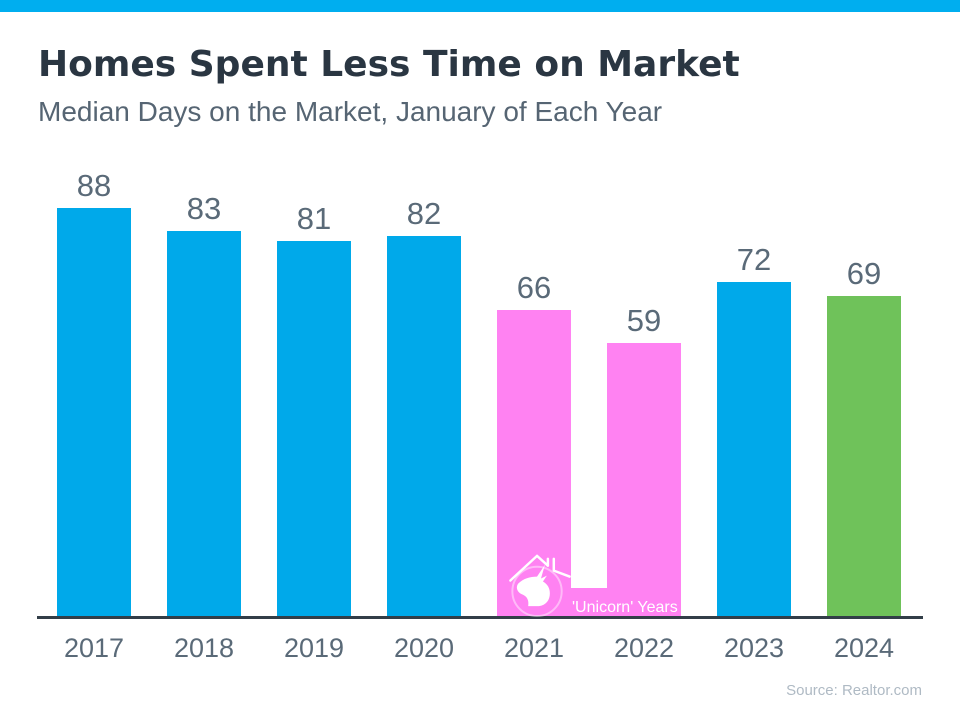 The height and width of the screenshot is (720, 960). What do you see at coordinates (644, 648) in the screenshot?
I see `x-axis-label: 2022` at bounding box center [644, 648].